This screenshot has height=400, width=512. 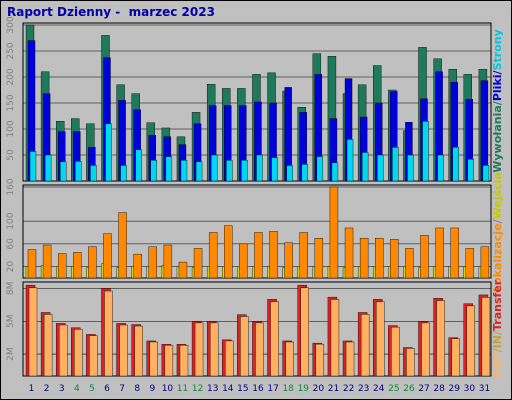 What do you see at coordinates (333, 389) in the screenshot?
I see `x-tick-label: 21` at bounding box center [333, 389].